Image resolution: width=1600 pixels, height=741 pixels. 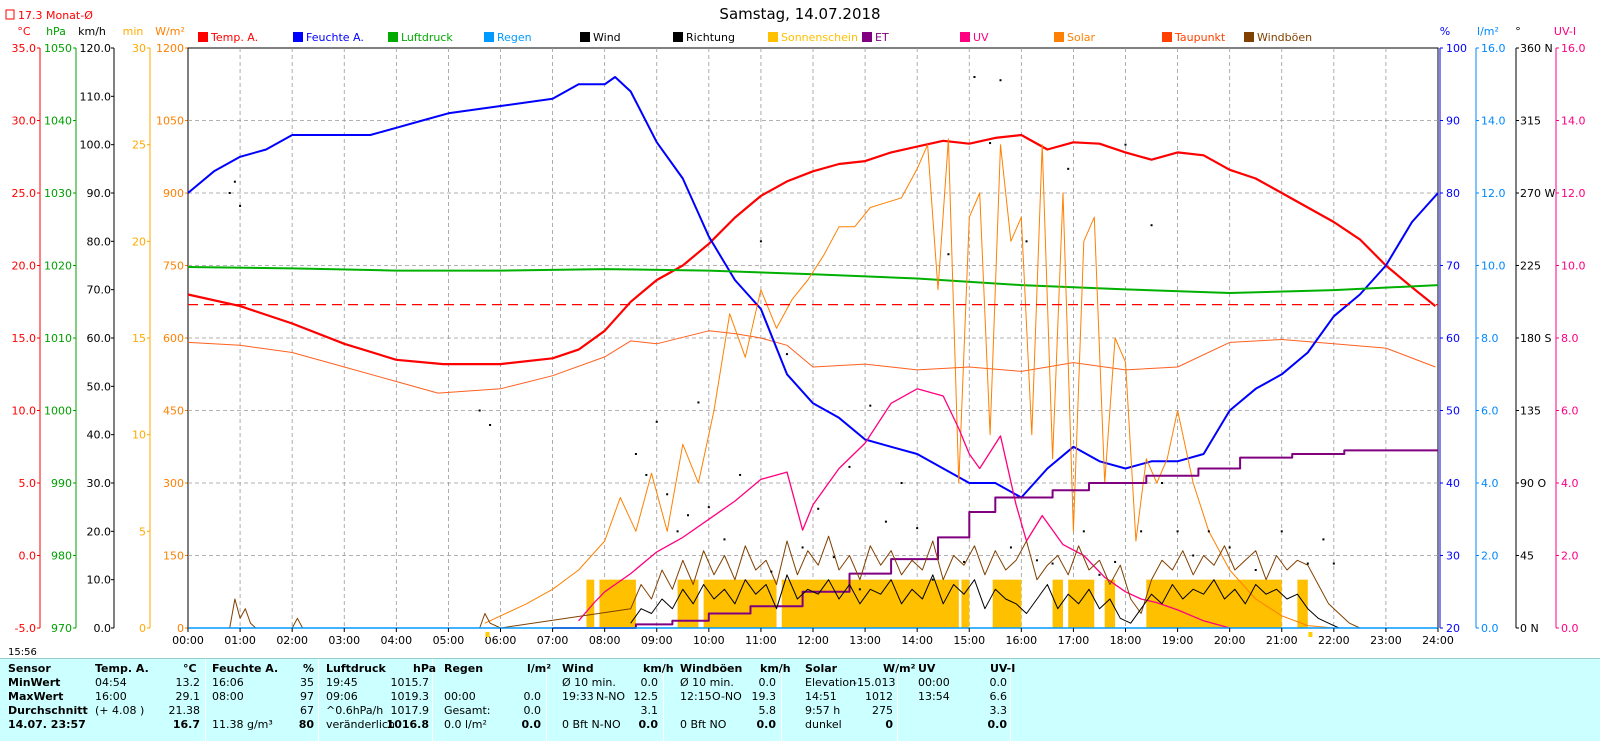 I want to click on axis-label-pressure: 980, so click(x=61, y=556).